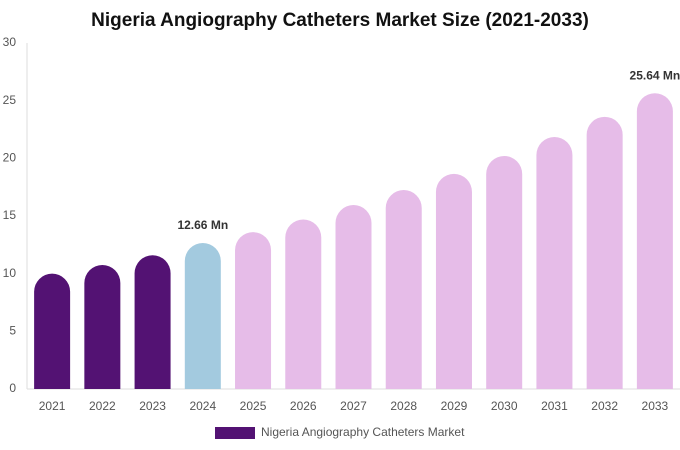 The width and height of the screenshot is (680, 450). What do you see at coordinates (235, 433) in the screenshot?
I see `legend-swatch` at bounding box center [235, 433].